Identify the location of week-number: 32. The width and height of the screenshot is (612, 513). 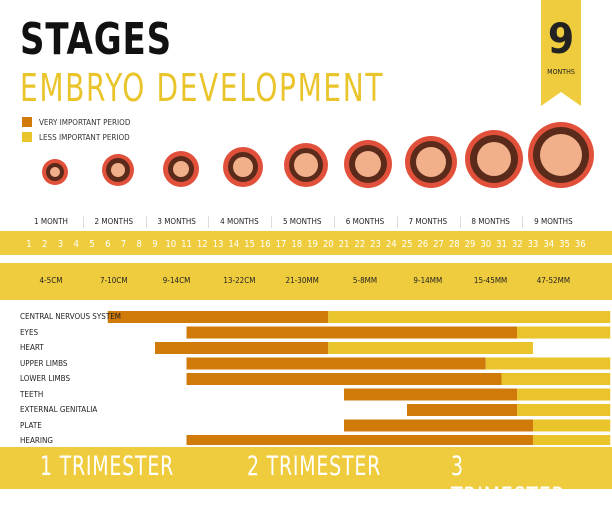
(517, 244).